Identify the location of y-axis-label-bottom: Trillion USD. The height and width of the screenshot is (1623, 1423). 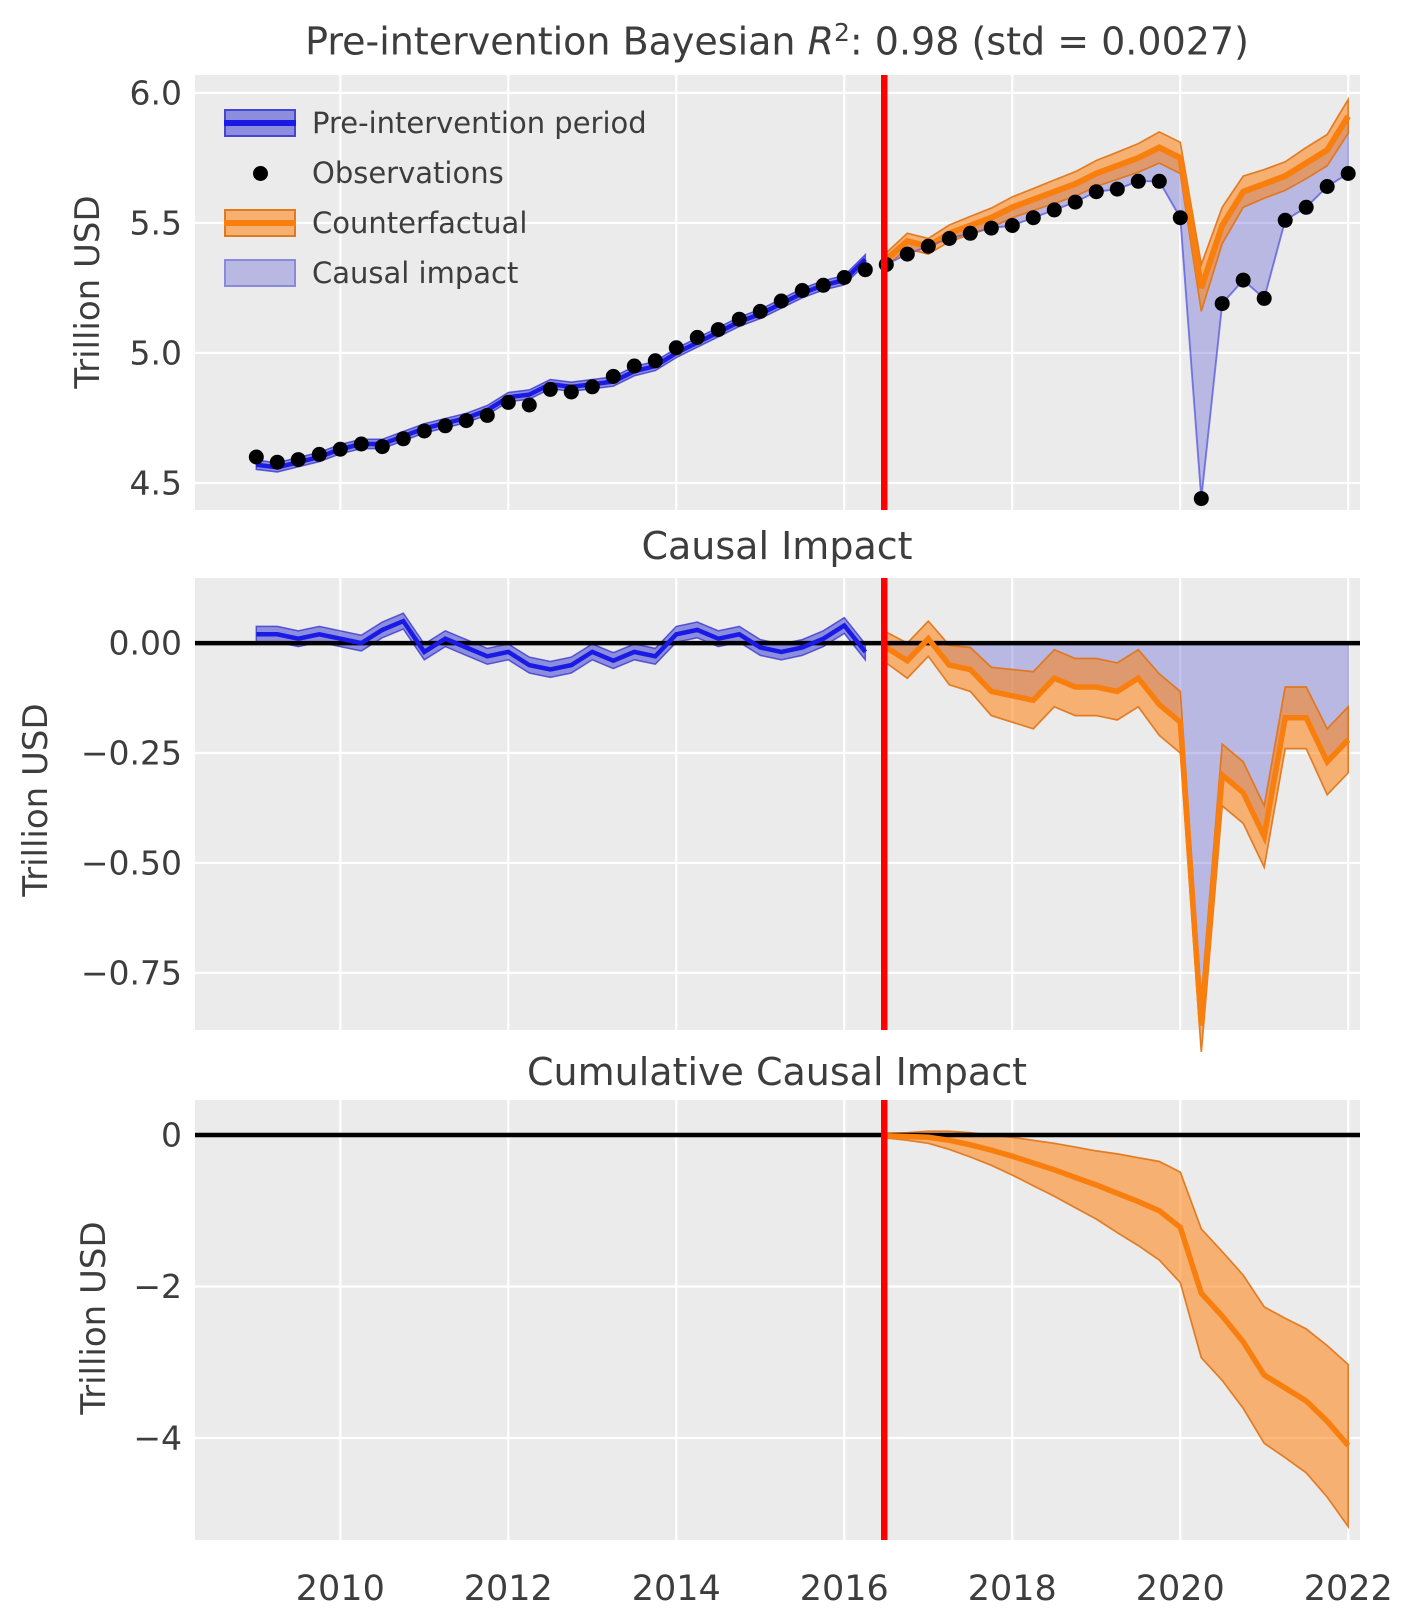
(94, 1318).